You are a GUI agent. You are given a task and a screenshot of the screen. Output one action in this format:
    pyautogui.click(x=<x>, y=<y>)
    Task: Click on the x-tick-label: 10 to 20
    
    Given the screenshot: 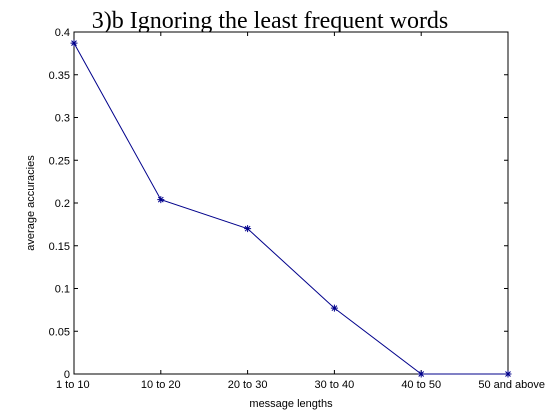 What is the action you would take?
    pyautogui.click(x=161, y=385)
    